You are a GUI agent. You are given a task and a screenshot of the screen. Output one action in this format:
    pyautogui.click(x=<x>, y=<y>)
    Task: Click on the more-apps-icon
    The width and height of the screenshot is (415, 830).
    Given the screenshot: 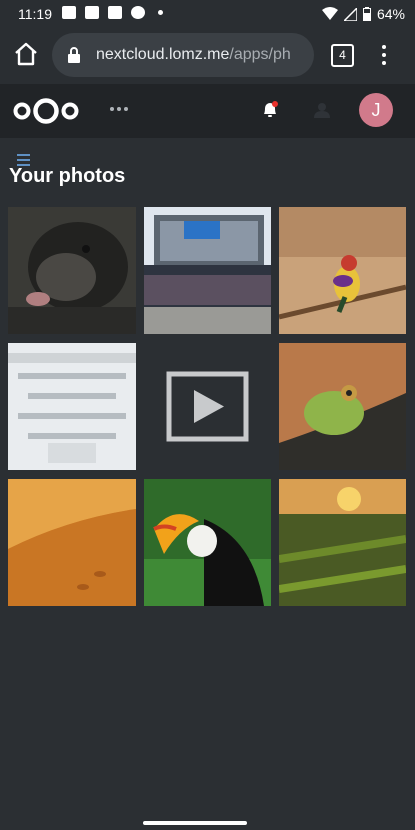 What is the action you would take?
    pyautogui.click(x=119, y=109)
    